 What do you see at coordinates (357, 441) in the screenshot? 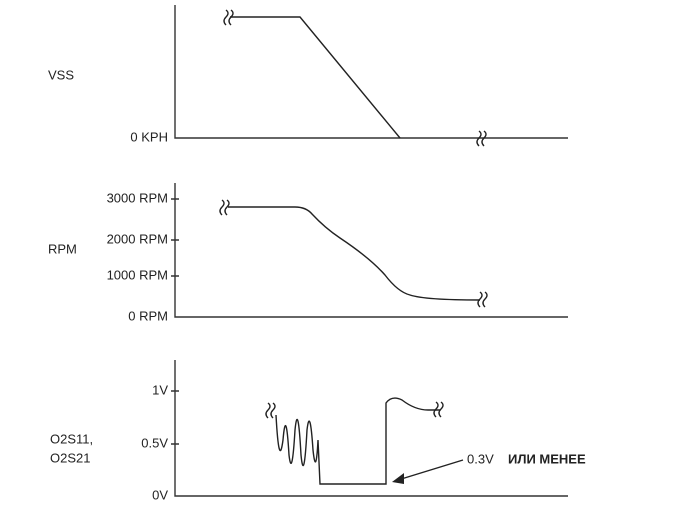
I see `o2s-curve` at bounding box center [357, 441].